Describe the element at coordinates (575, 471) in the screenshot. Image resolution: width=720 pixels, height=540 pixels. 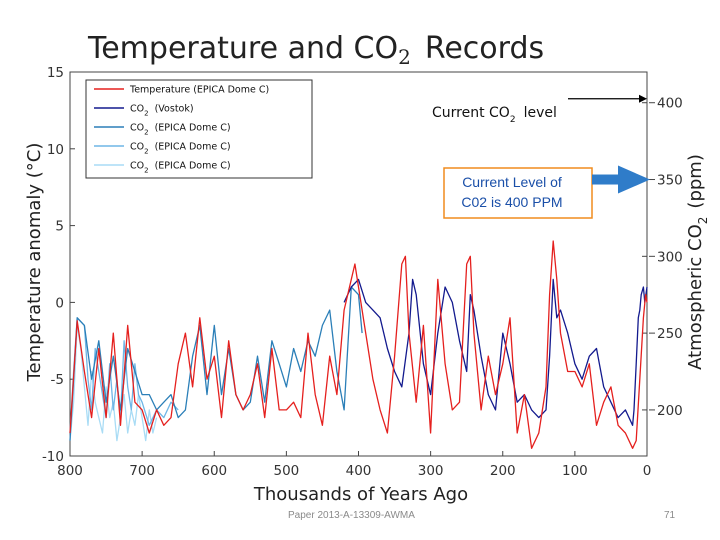
I see `x-tick-label: 100` at that location.